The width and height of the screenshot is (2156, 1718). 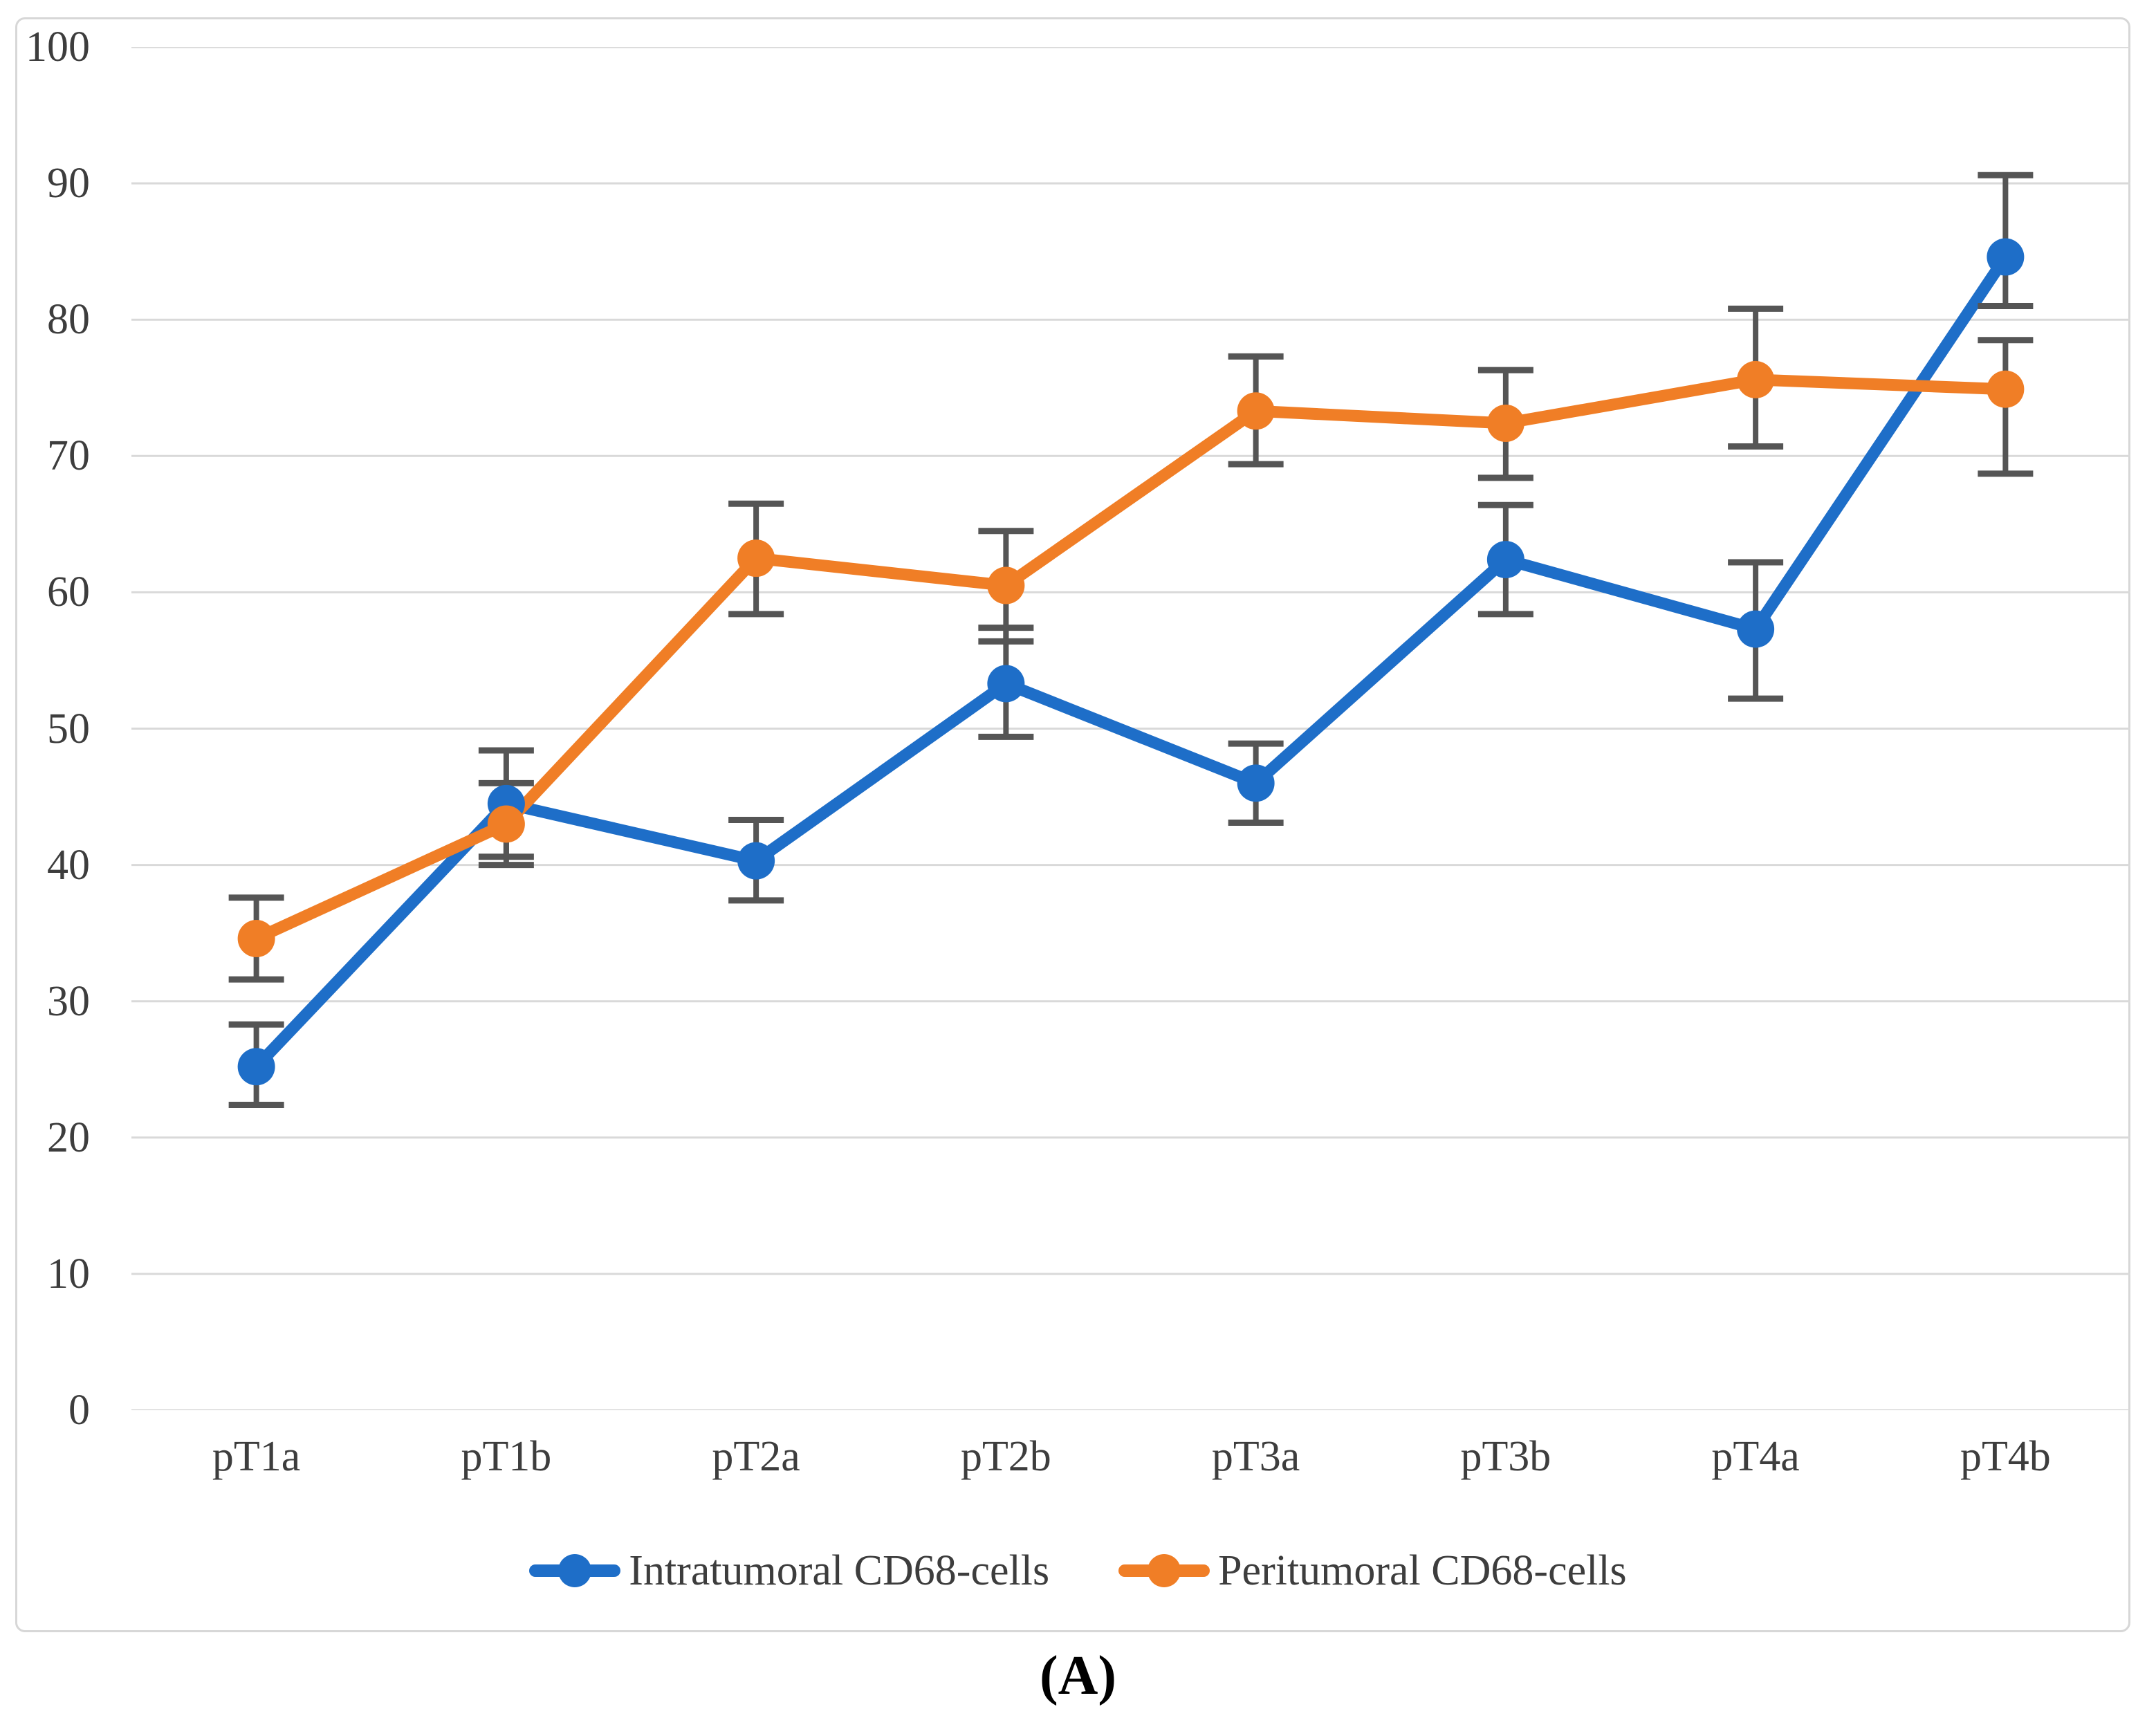 I want to click on x-tick-label: pT2b, so click(x=1005, y=1456).